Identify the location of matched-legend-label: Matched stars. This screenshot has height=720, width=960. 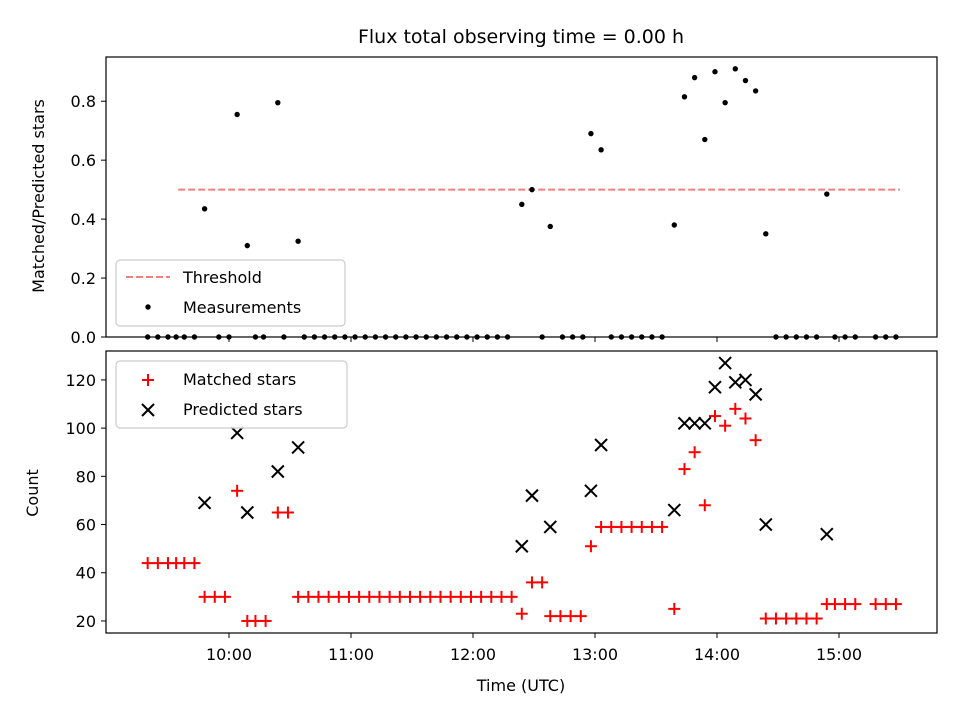
(239, 379).